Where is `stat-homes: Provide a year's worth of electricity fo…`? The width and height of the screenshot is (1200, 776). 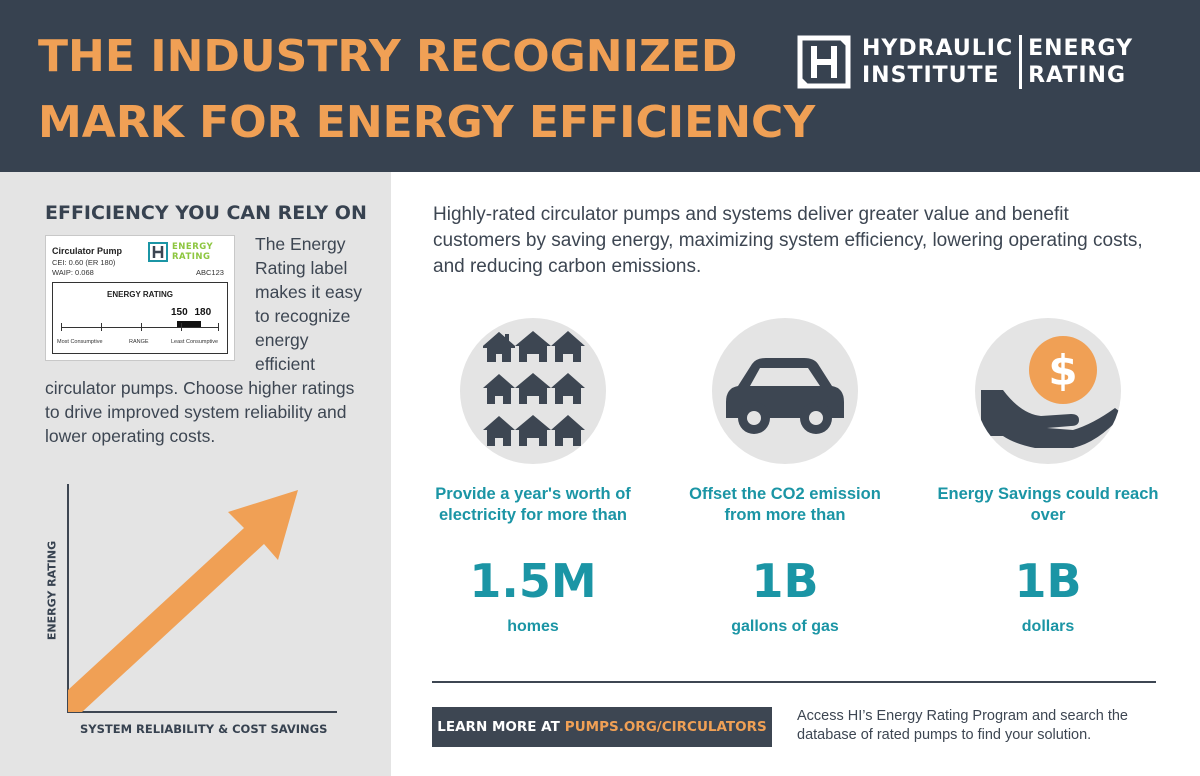
stat-homes: Provide a year's worth of electricity fo… is located at coordinates (533, 477).